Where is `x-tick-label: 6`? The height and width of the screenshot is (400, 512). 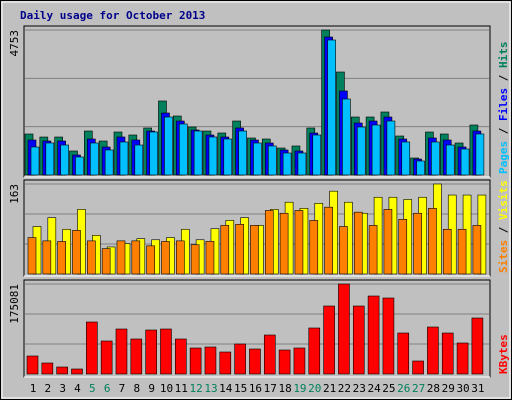
x-tick-label: 6 is located at coordinates (107, 388).